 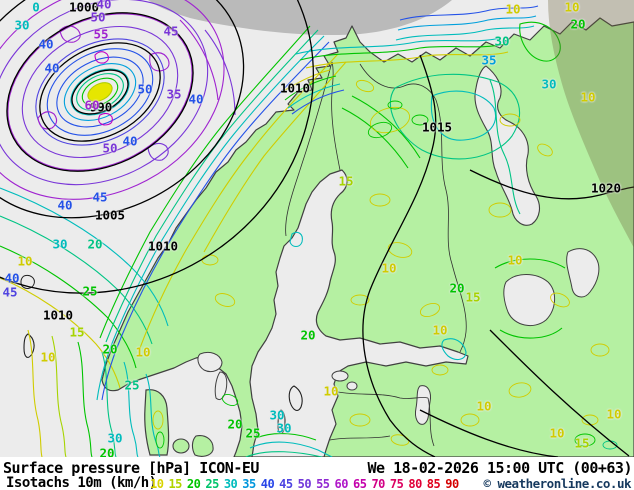 What do you see at coordinates (286, 483) in the screenshot?
I see `isotach-scale-value: 45` at bounding box center [286, 483].